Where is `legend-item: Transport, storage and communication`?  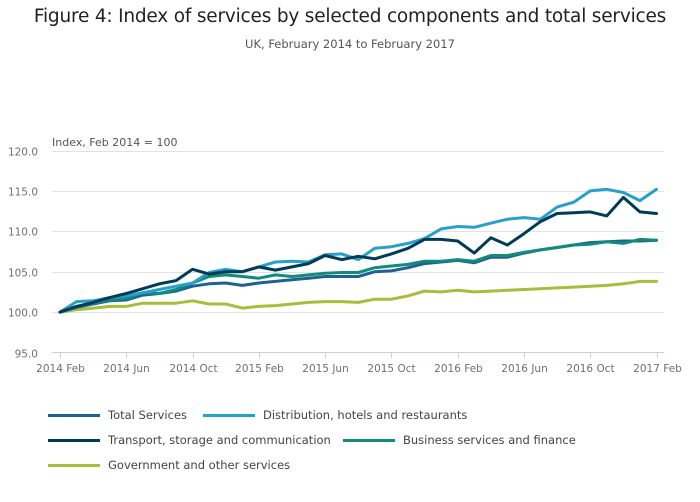
legend-item: Transport, storage and communication is located at coordinates (189, 440).